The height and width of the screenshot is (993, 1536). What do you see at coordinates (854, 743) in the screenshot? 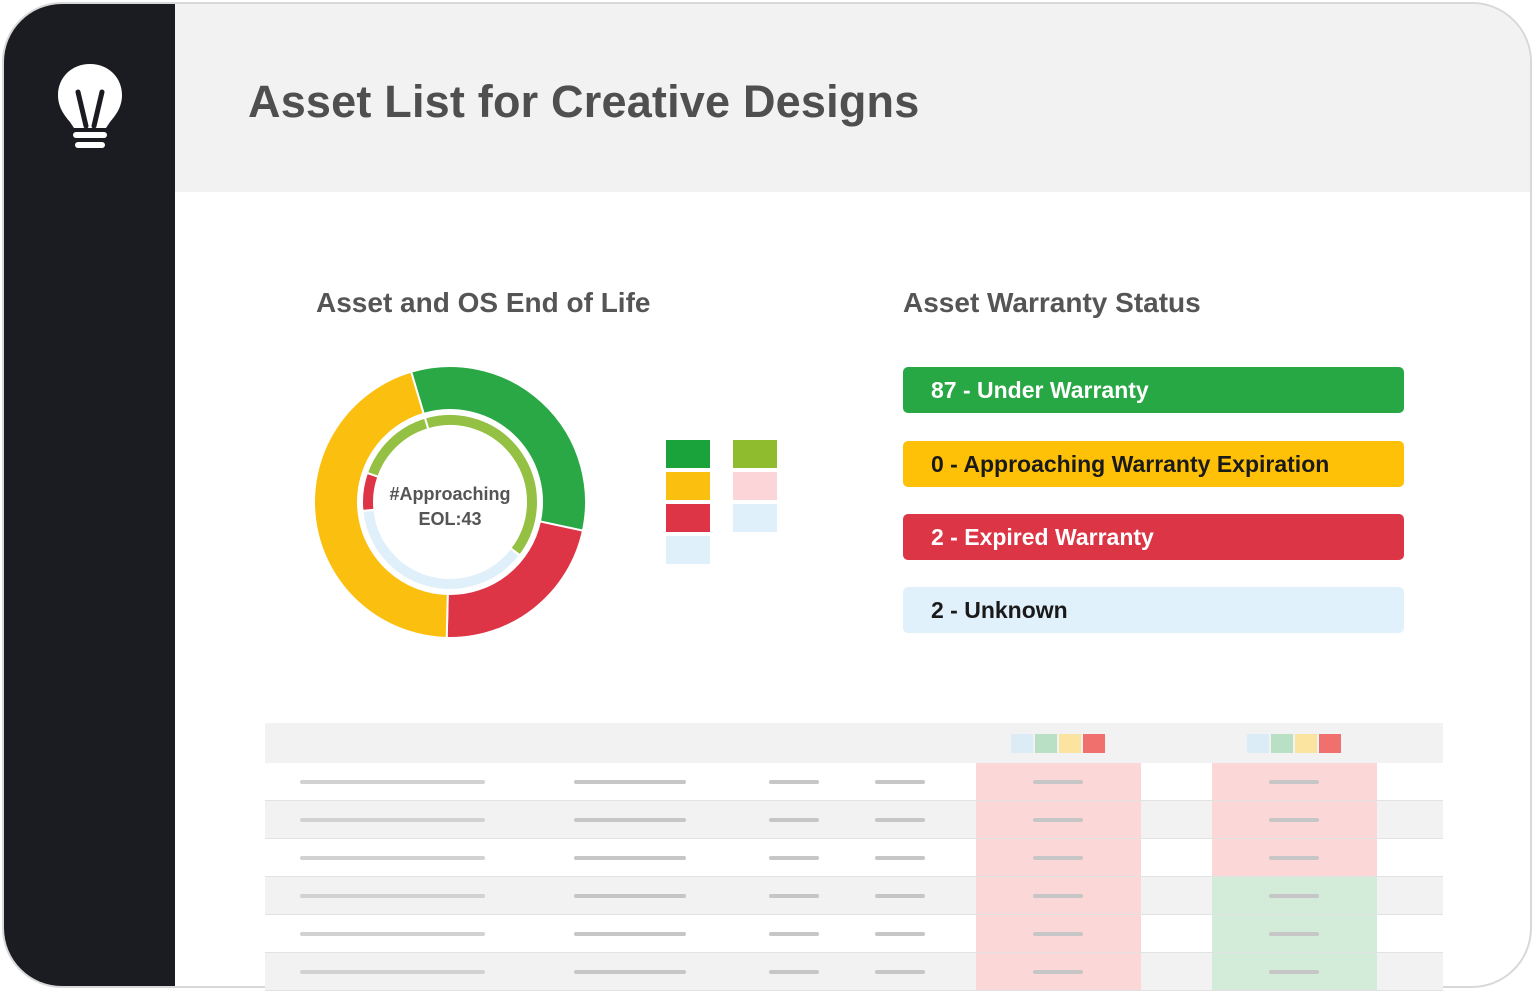
I see `table-header` at bounding box center [854, 743].